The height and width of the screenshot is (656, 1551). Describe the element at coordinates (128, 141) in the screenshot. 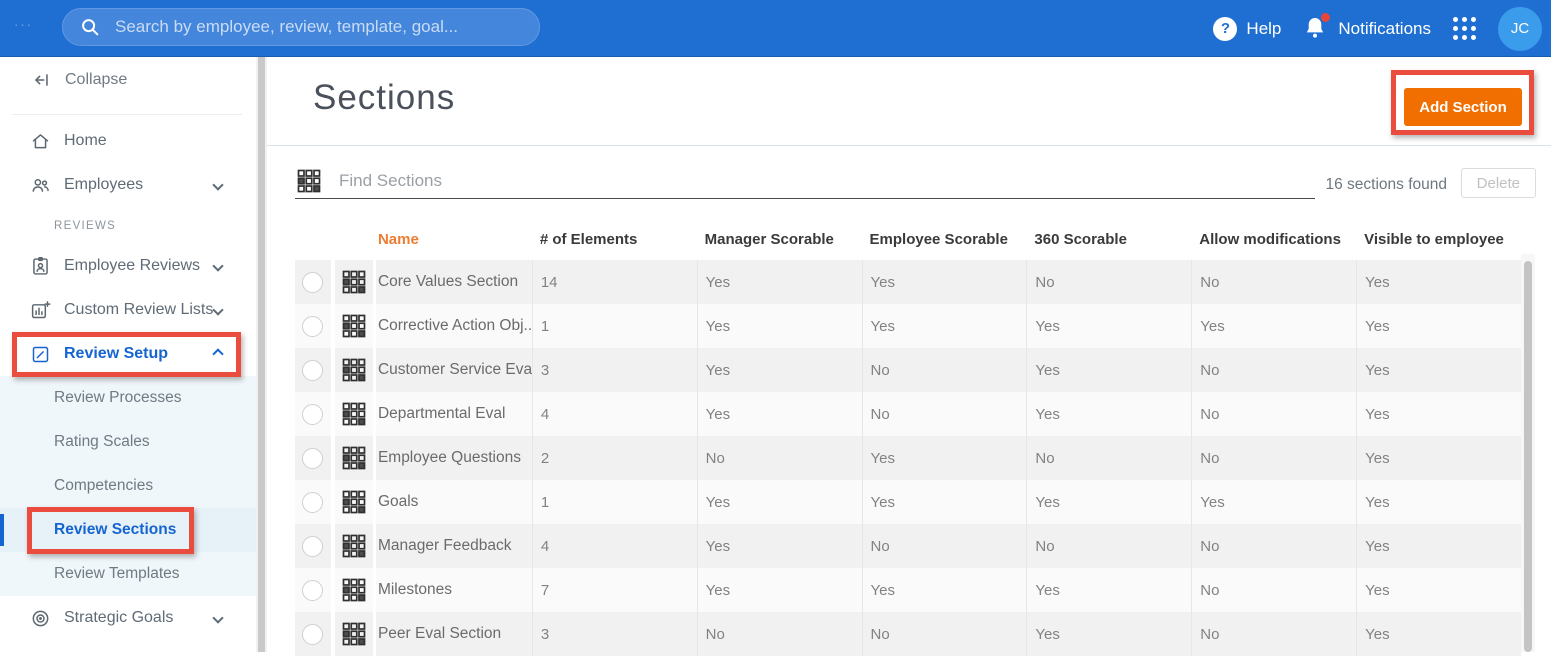

I see `sidebar-item-home: Home` at that location.